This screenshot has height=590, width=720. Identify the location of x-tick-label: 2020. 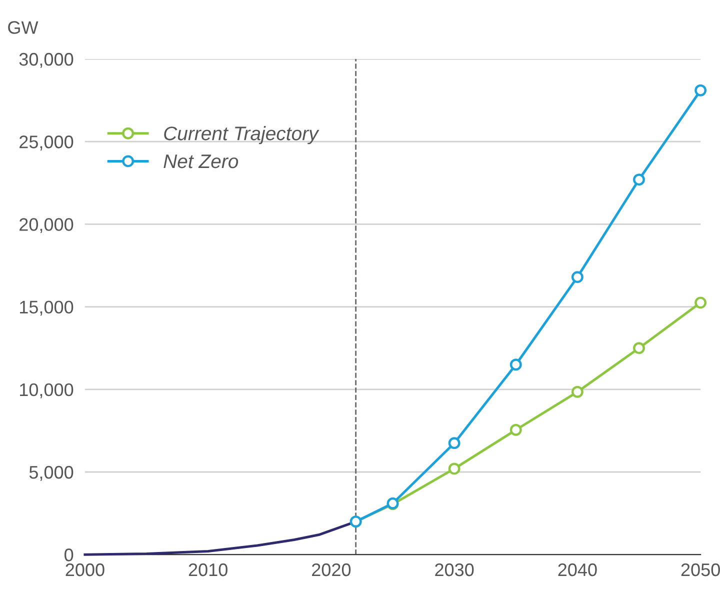
(331, 569).